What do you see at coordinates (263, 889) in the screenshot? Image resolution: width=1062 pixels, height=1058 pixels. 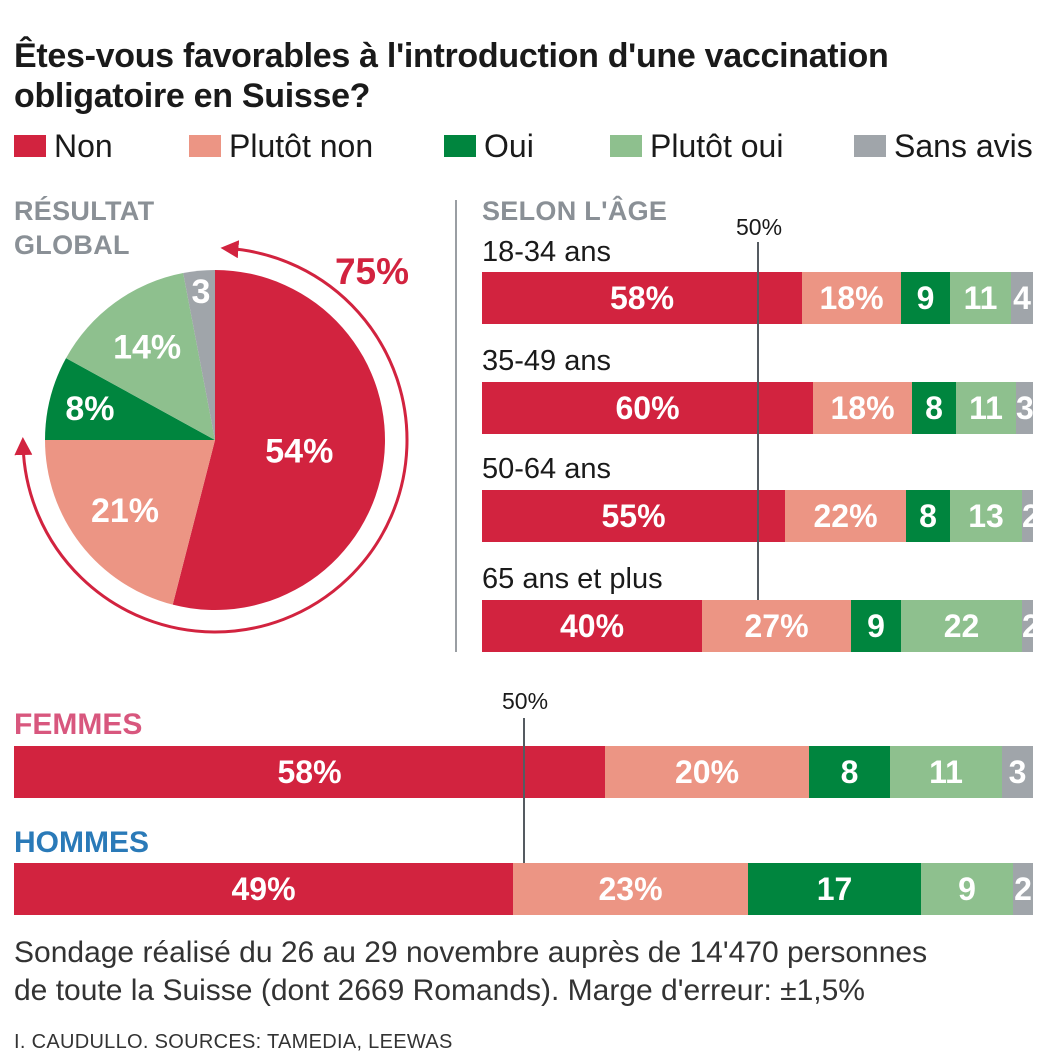 I see `bar-segment-hommes-non: 49%` at bounding box center [263, 889].